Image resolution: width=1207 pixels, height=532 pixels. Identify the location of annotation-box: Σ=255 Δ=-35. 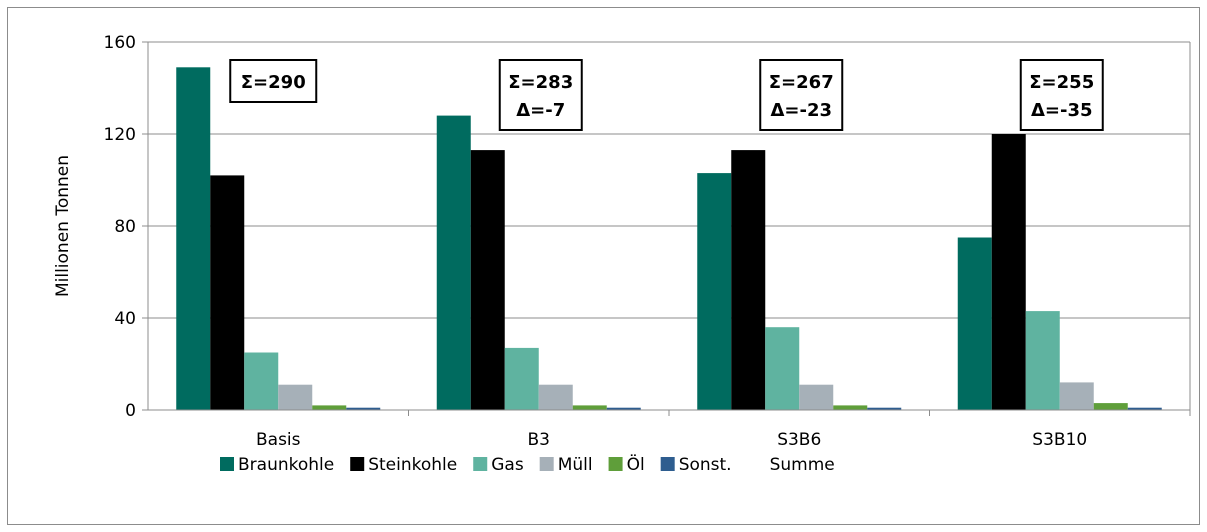
(1061, 95).